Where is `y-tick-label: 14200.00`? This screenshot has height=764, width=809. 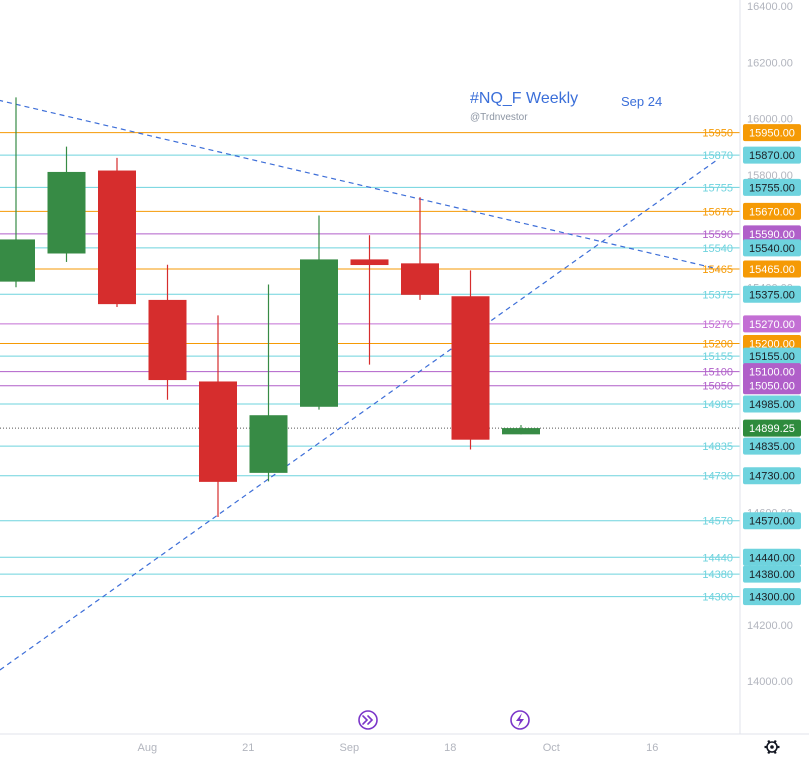 y-tick-label: 14200.00 is located at coordinates (770, 626).